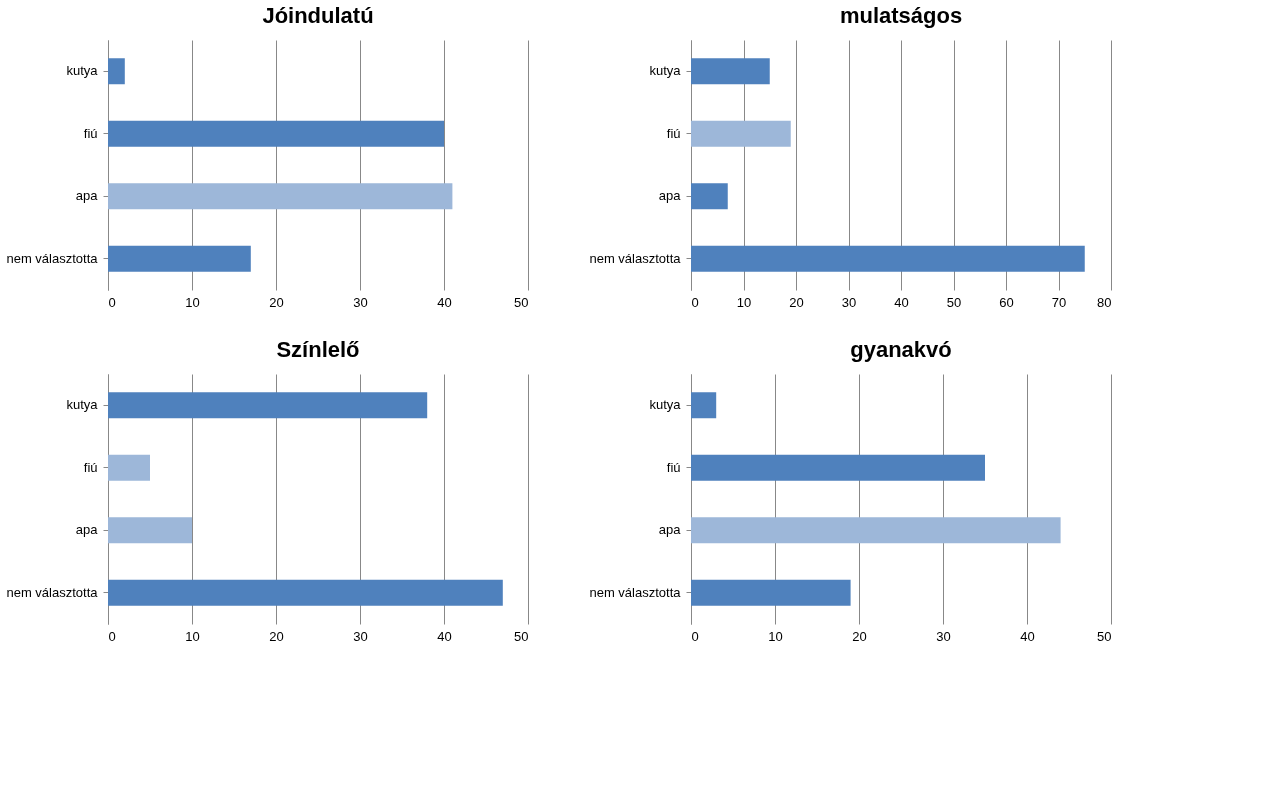 The width and height of the screenshot is (1282, 790). What do you see at coordinates (901, 349) in the screenshot?
I see `chart-title: gyanakvó` at bounding box center [901, 349].